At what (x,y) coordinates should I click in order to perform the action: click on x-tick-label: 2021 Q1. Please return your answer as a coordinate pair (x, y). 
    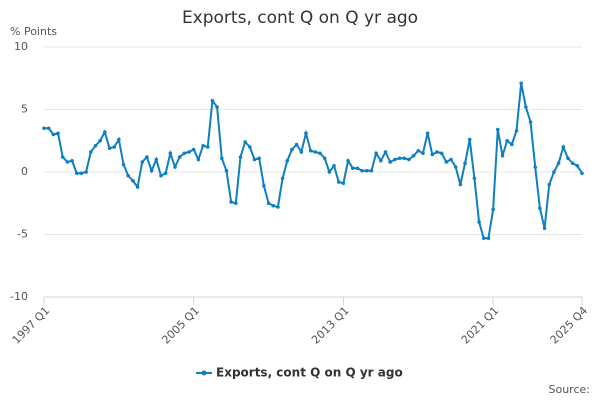
    Looking at the image, I should click on (480, 325).